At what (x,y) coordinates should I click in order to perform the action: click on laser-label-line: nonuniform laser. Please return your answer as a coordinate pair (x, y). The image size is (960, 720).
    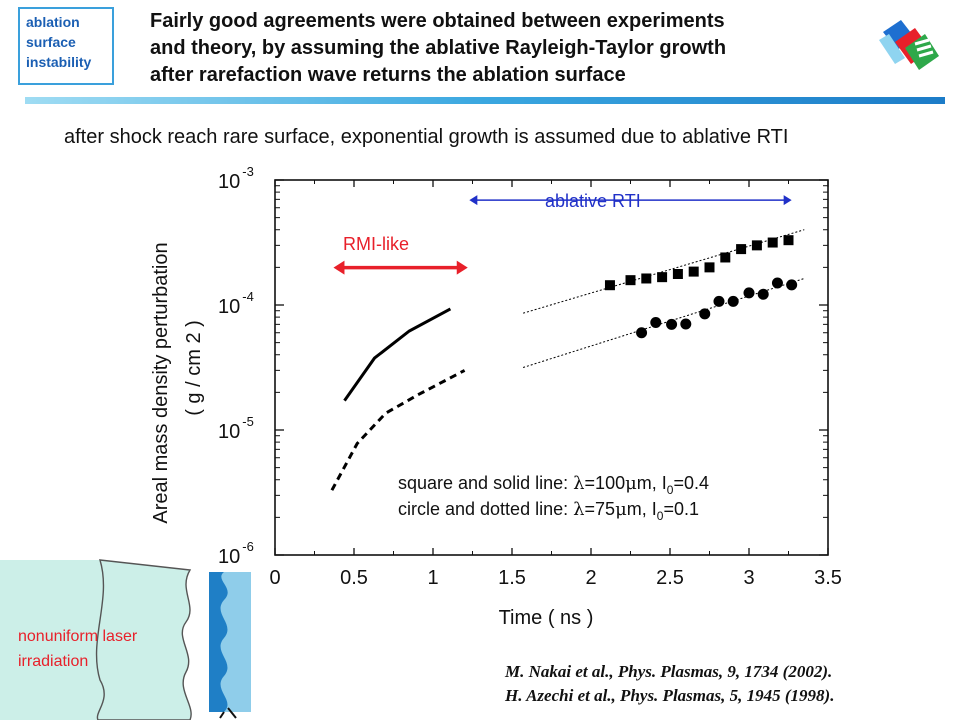
    Looking at the image, I should click on (78, 636).